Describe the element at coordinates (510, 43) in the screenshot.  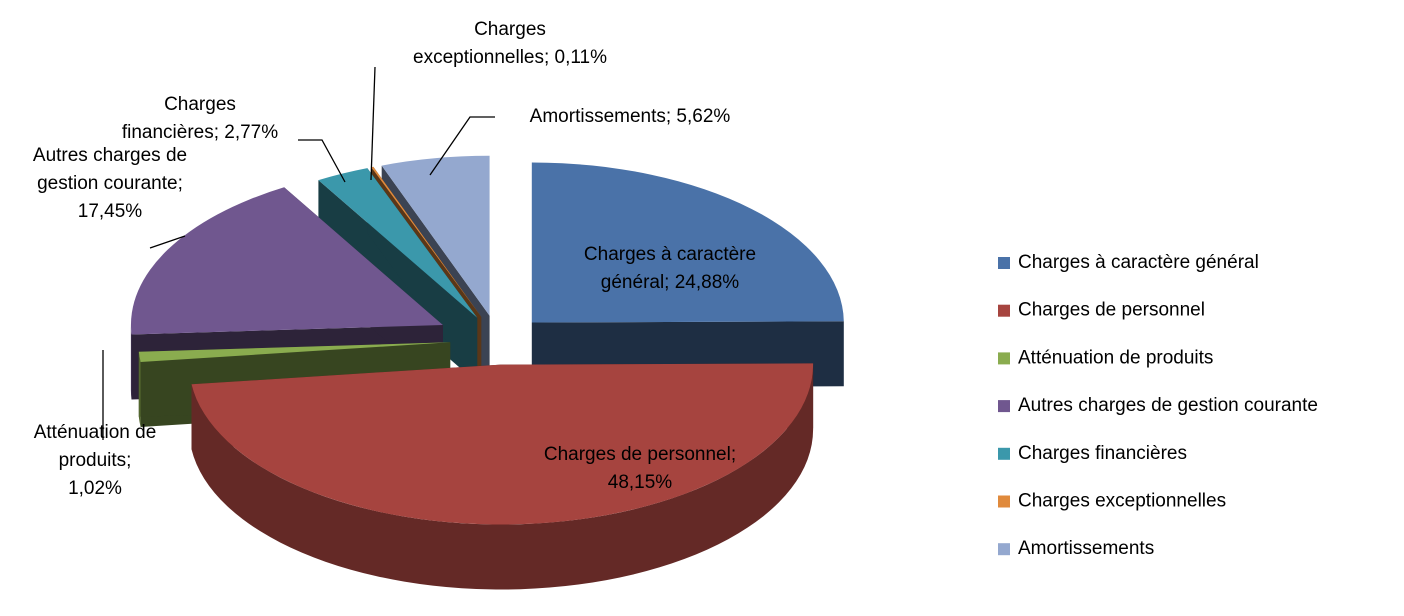
I see `data-label: Charges exceptionnelles; 0,11%` at that location.